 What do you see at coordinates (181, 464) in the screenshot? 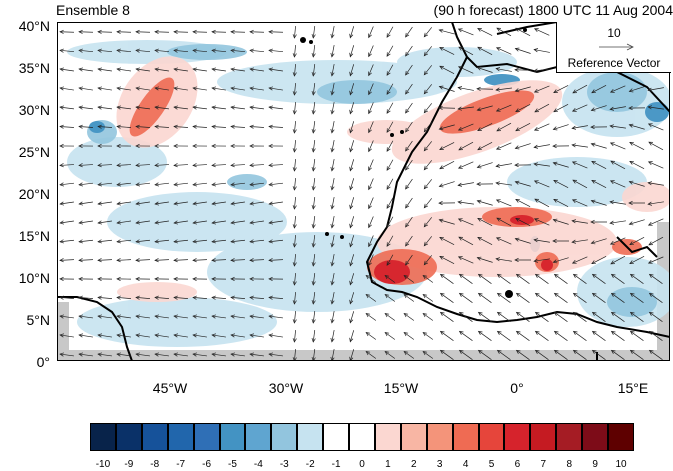
I see `colorbar-label: -7` at bounding box center [181, 464].